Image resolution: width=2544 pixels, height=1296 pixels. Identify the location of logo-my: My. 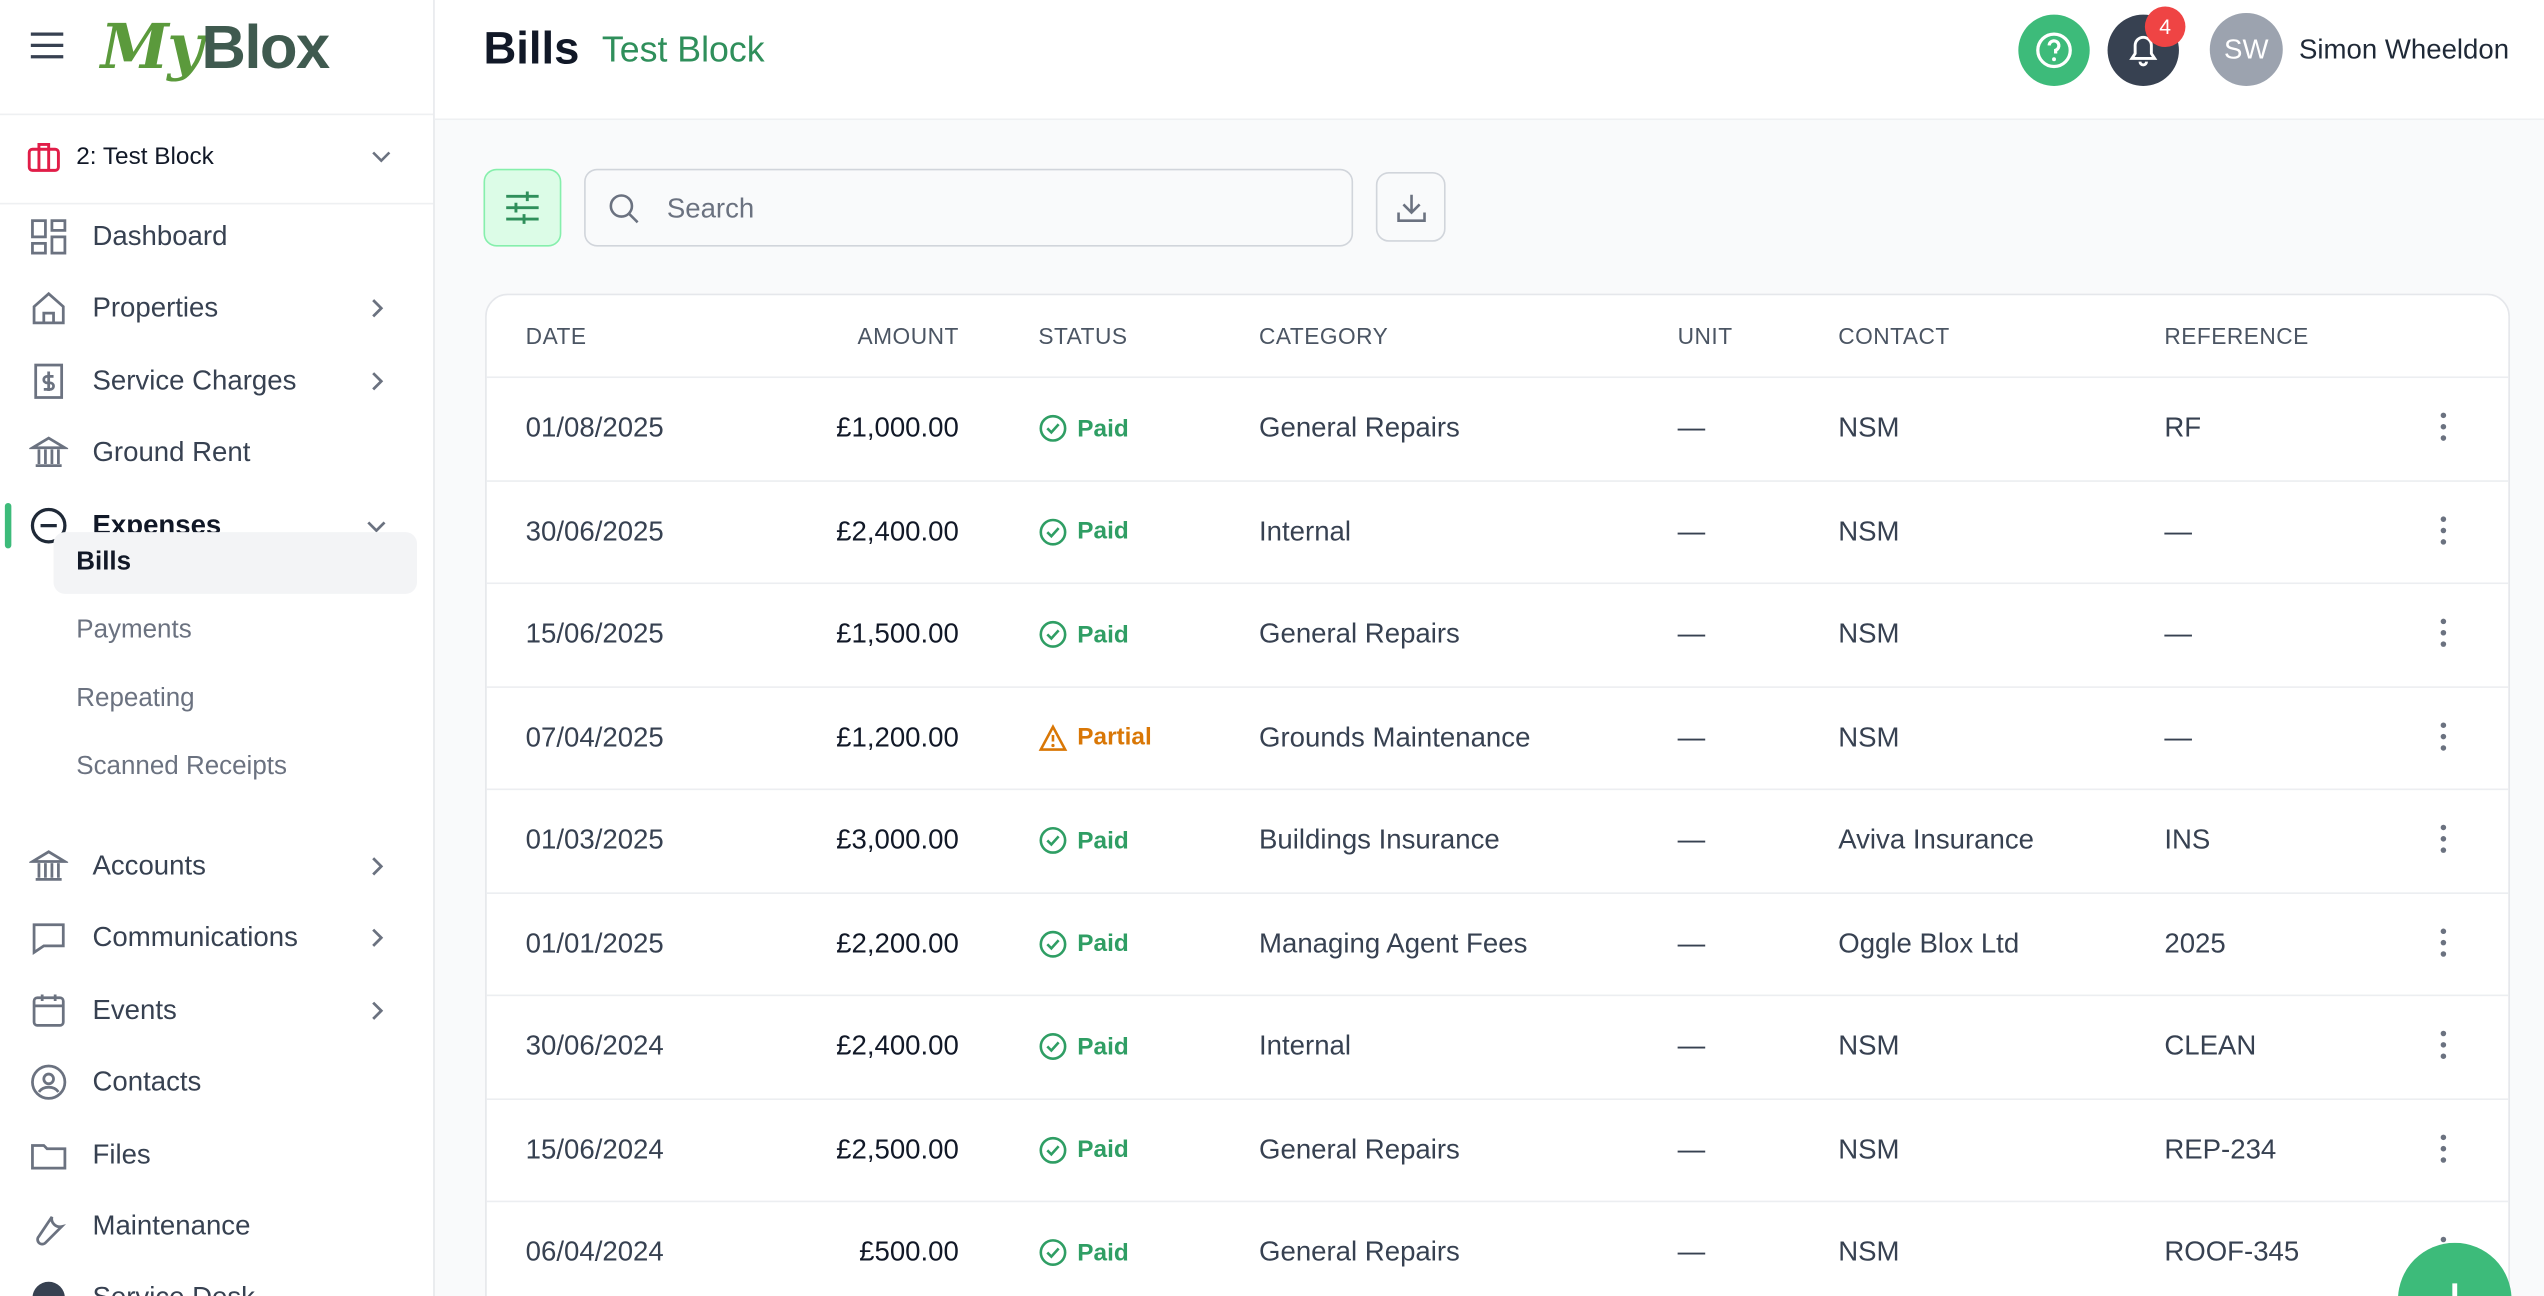
(151, 46).